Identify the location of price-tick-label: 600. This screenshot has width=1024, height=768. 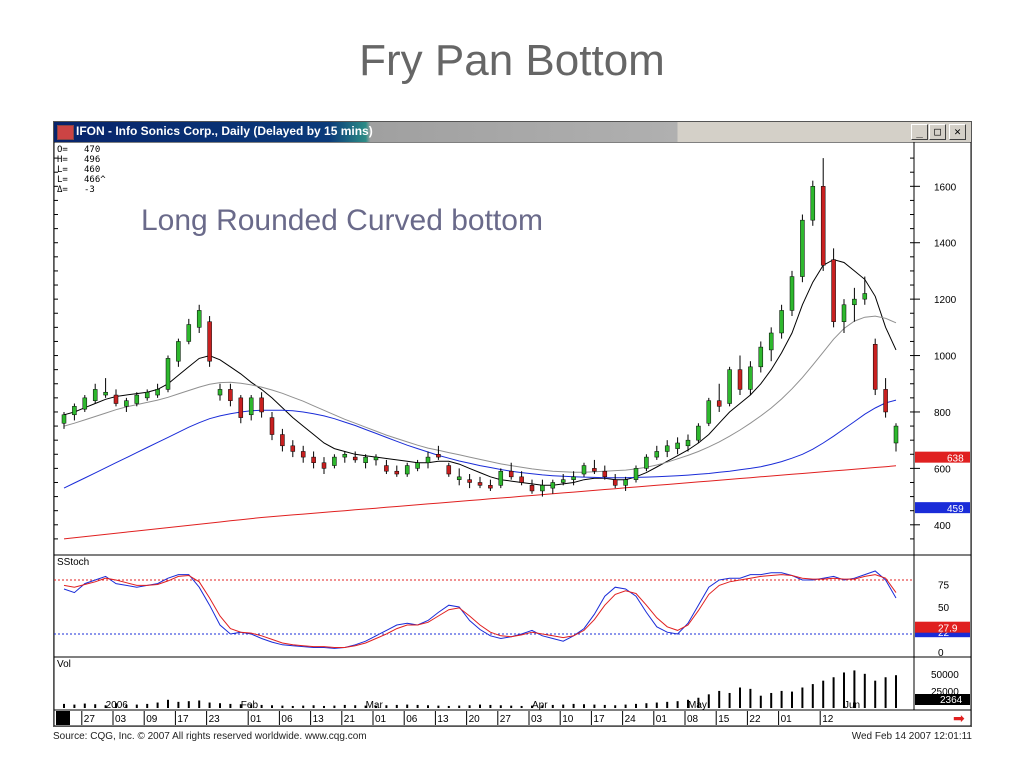
(942, 469).